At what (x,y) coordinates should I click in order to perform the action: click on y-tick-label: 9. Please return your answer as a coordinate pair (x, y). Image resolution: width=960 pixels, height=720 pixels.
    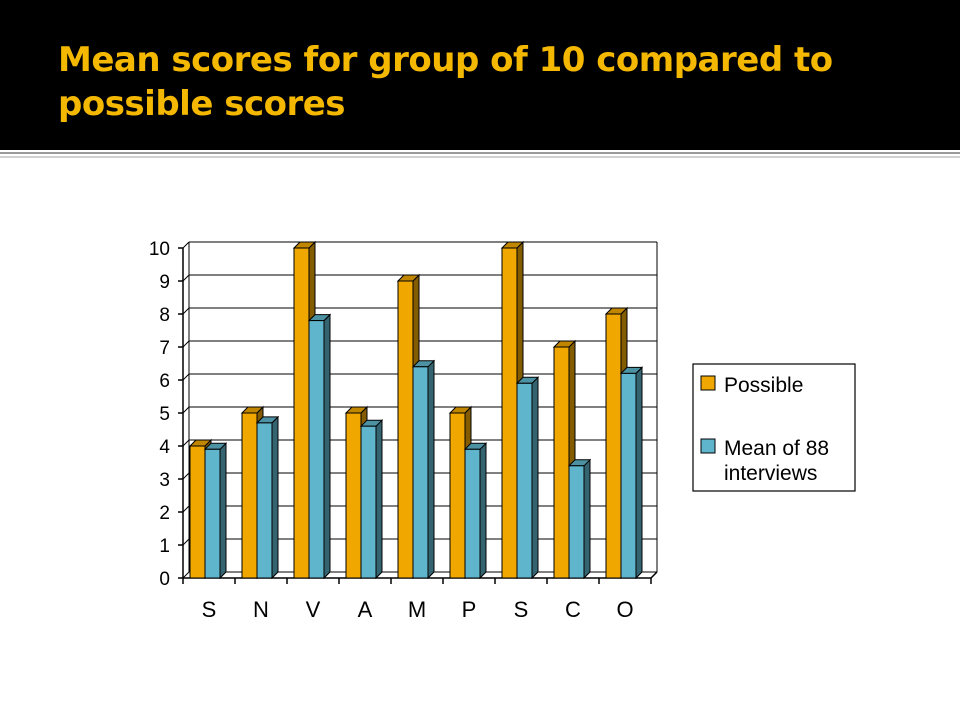
    Looking at the image, I should click on (164, 282).